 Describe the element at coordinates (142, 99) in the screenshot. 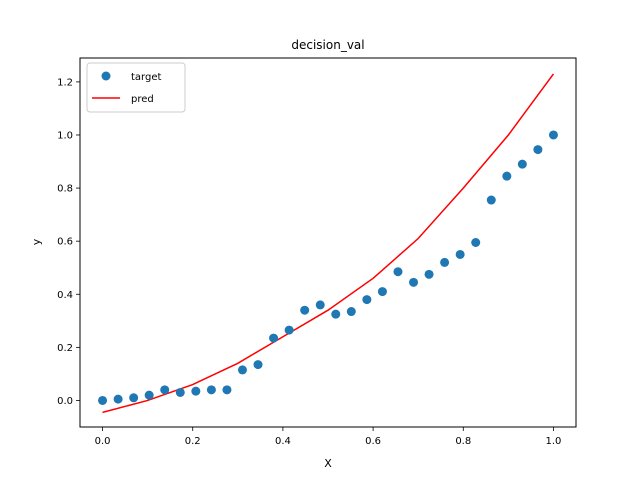

I see `legend-pred-label: pred` at that location.